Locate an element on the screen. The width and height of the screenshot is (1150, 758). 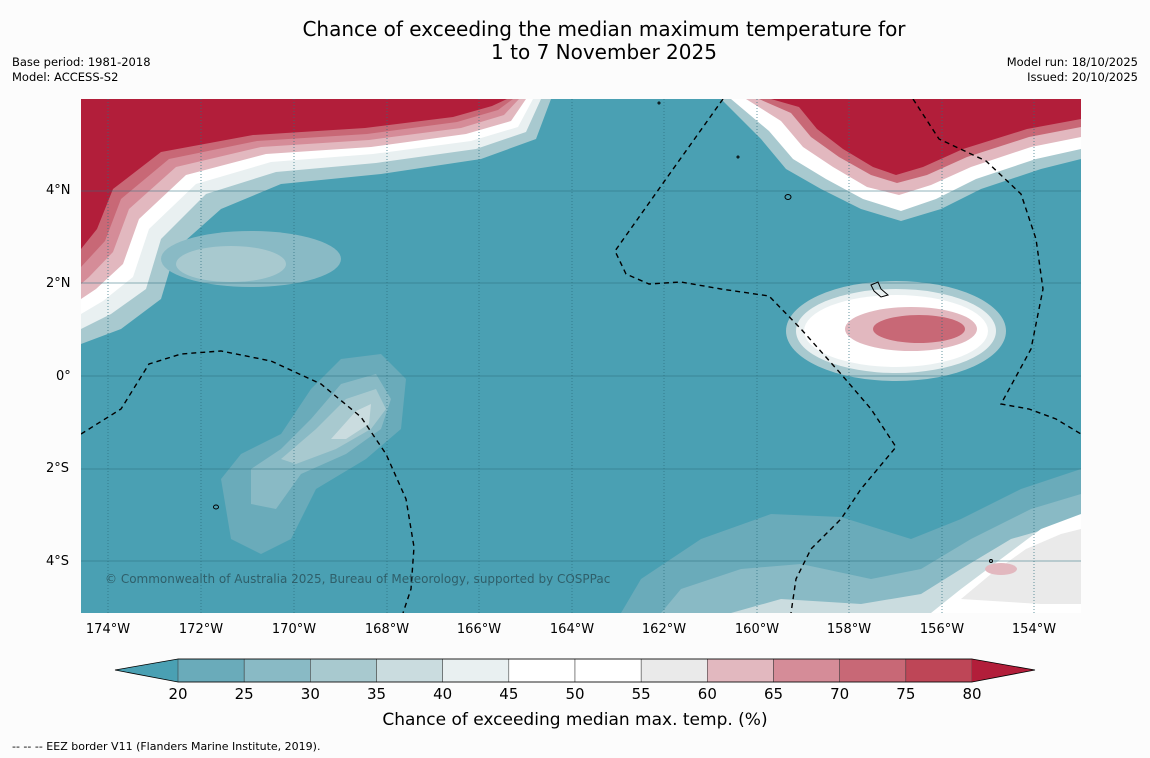
colorbar is located at coordinates (575, 670).